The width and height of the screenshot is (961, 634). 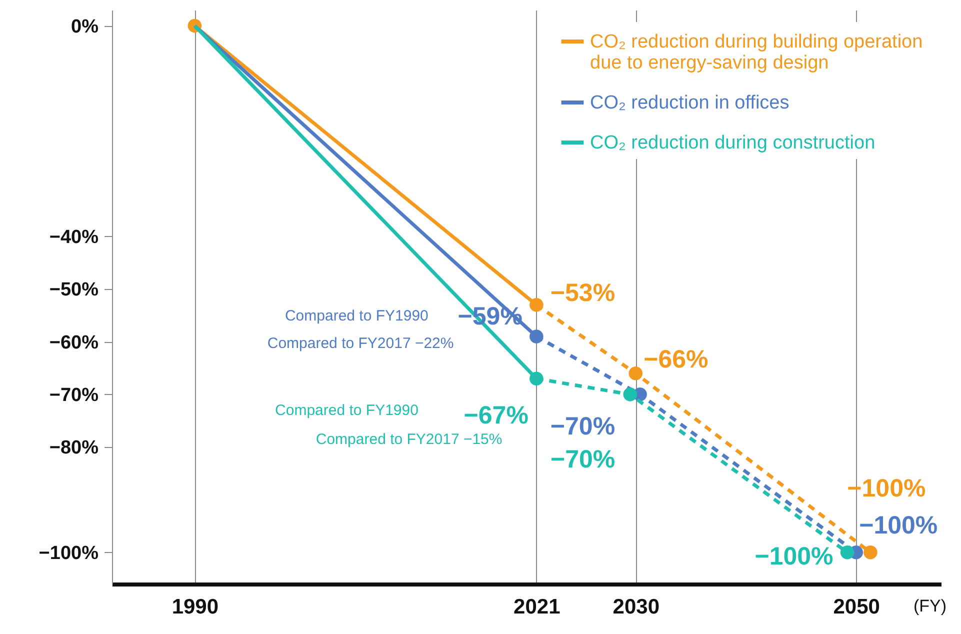 I want to click on annotation: Compared to FY2017 −22%, so click(x=360, y=343).